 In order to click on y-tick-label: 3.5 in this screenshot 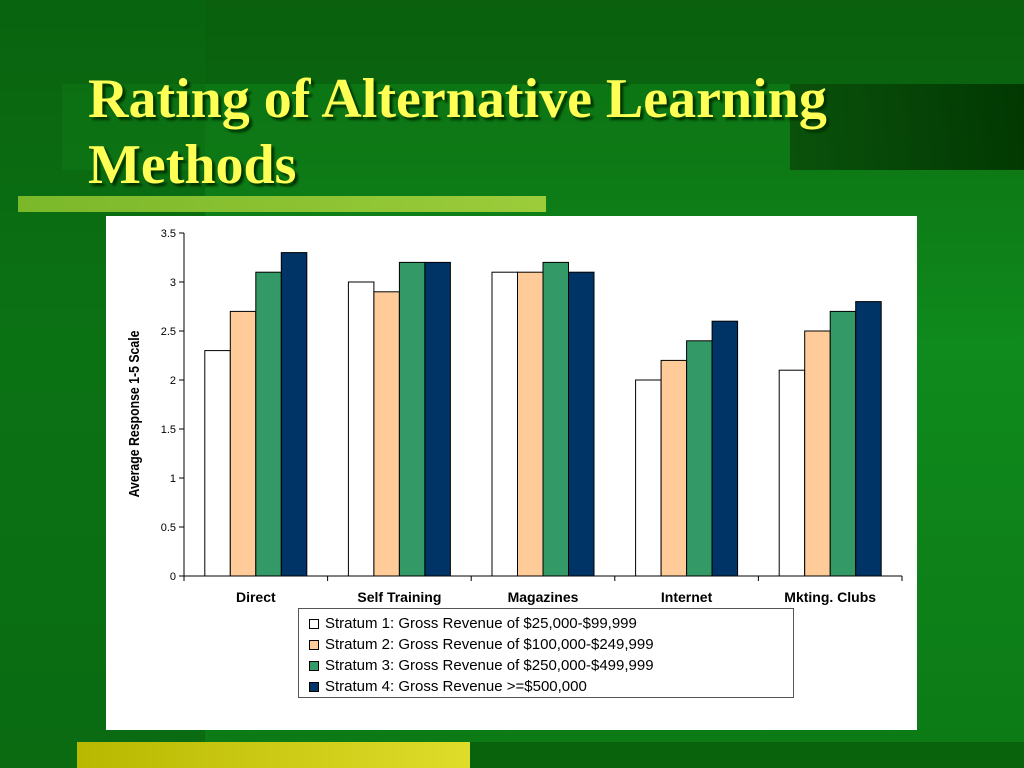, I will do `click(168, 234)`.